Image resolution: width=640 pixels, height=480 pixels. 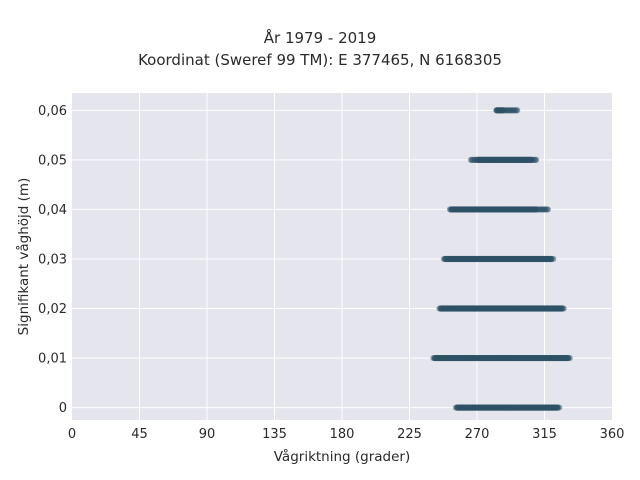 What do you see at coordinates (342, 456) in the screenshot?
I see `x-axis-label: Vågriktning (grader)` at bounding box center [342, 456].